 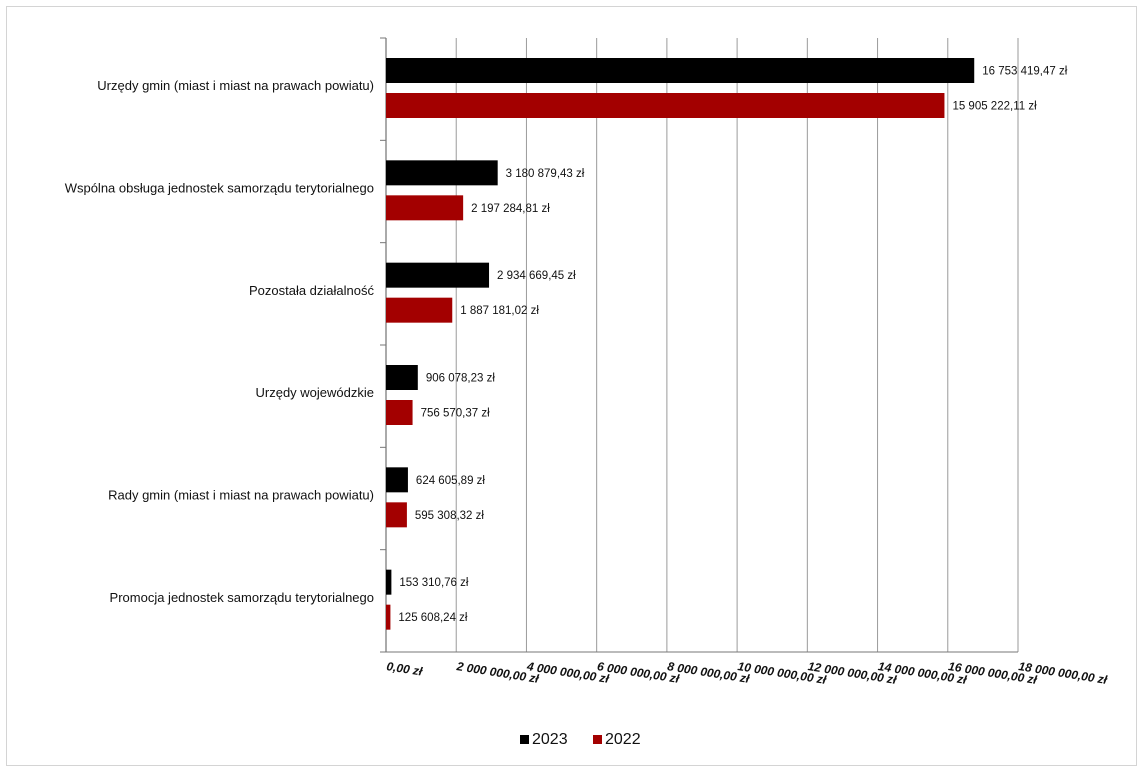 What do you see at coordinates (550, 739) in the screenshot?
I see `legend-label: 2023` at bounding box center [550, 739].